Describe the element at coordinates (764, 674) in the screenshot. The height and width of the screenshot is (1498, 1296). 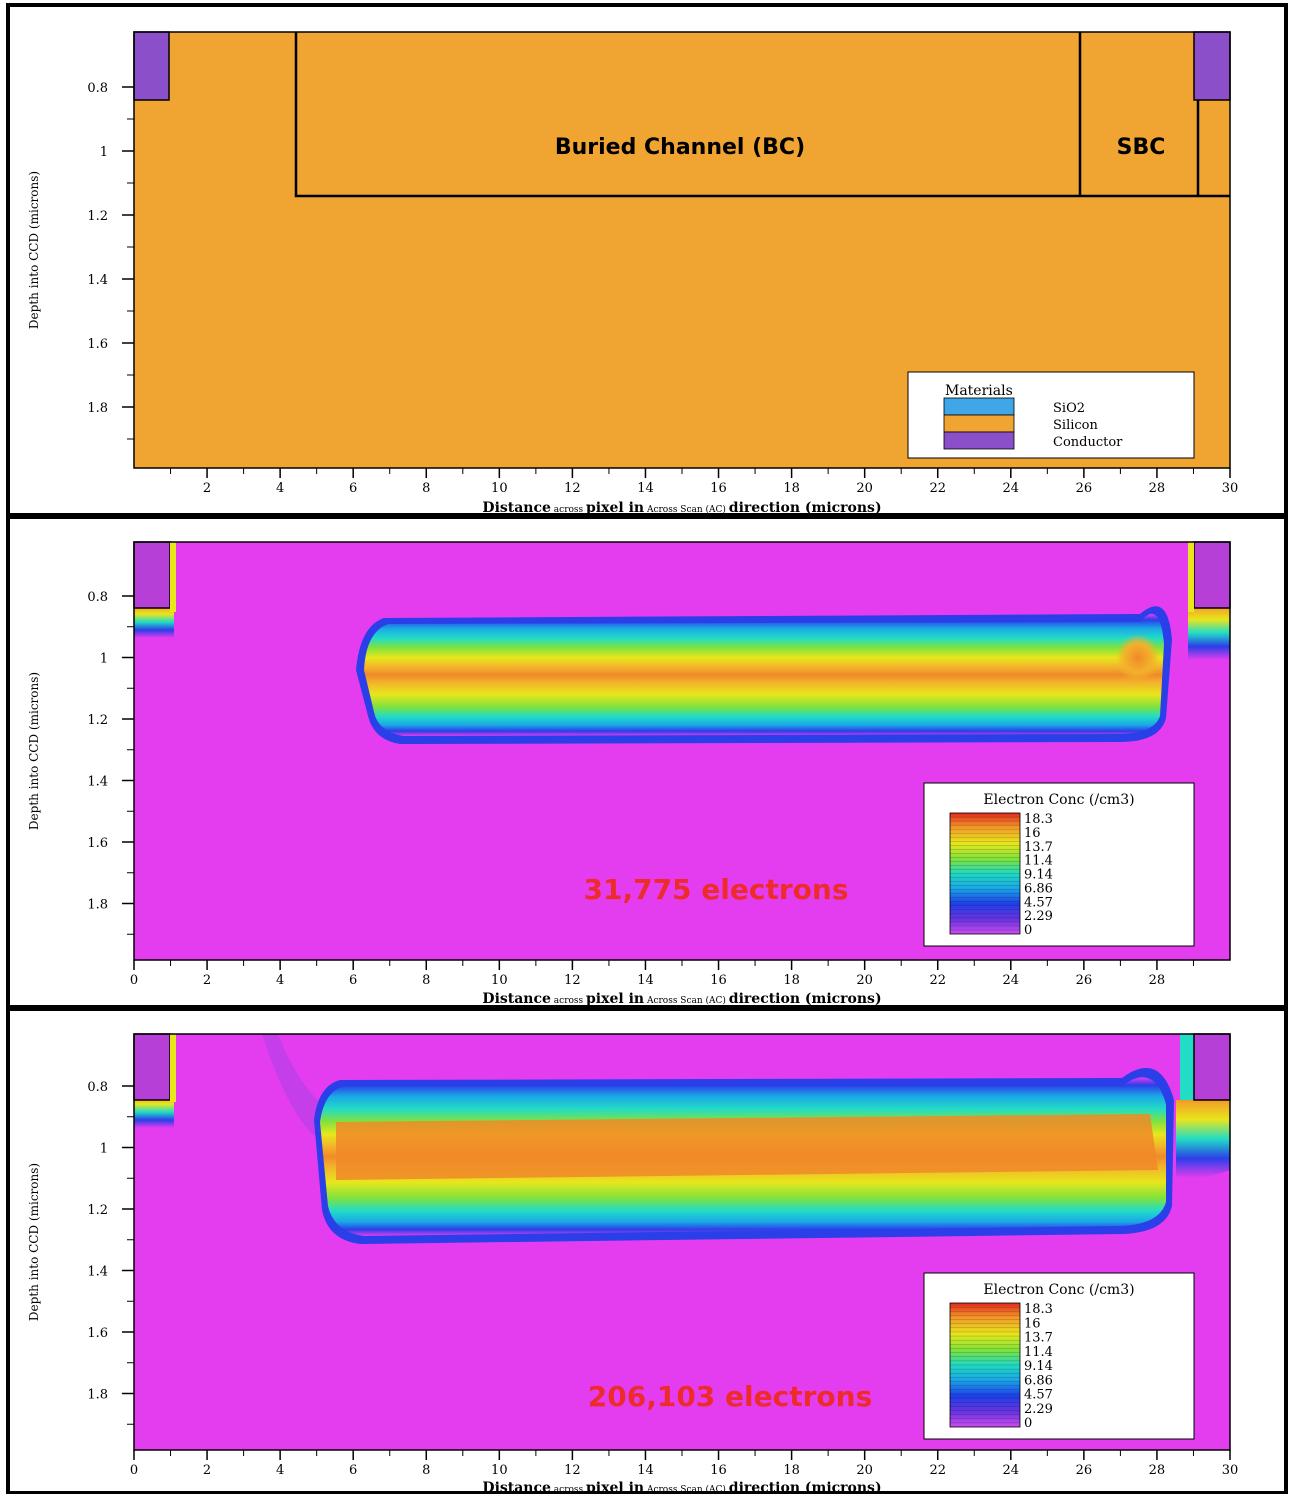
I see `charge-packet` at that location.